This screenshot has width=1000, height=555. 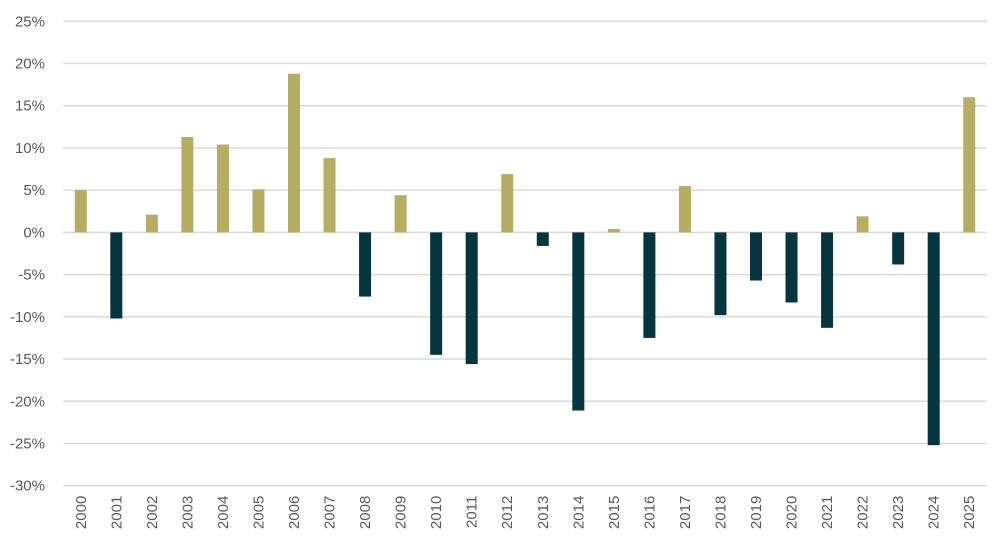 I want to click on y-tick-label: 0%, so click(x=34, y=232).